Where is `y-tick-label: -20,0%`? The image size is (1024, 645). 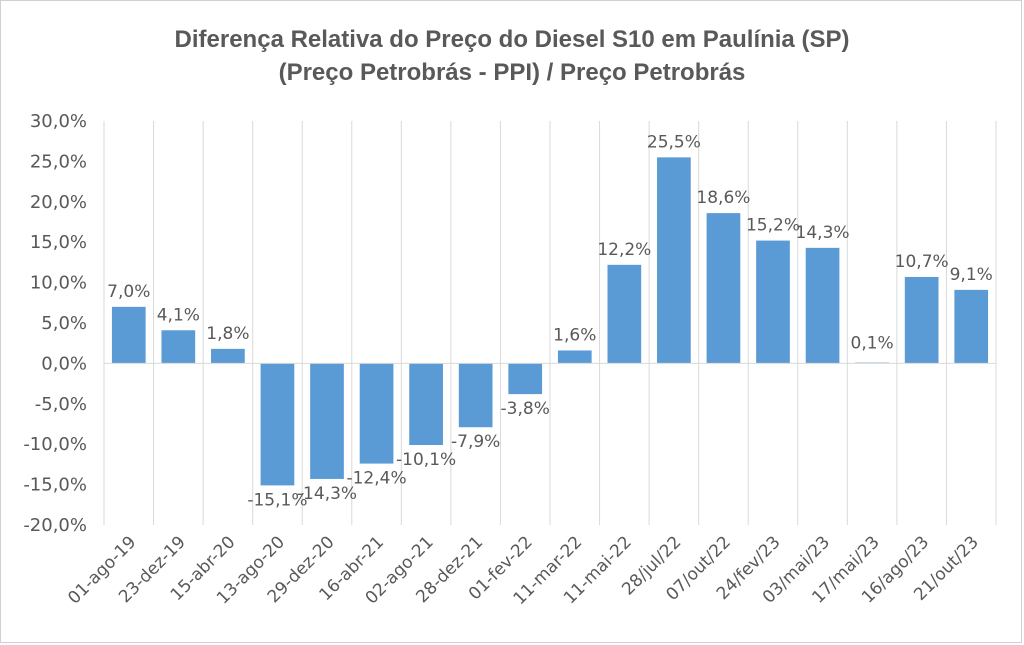
y-tick-label: -20,0% is located at coordinates (55, 525).